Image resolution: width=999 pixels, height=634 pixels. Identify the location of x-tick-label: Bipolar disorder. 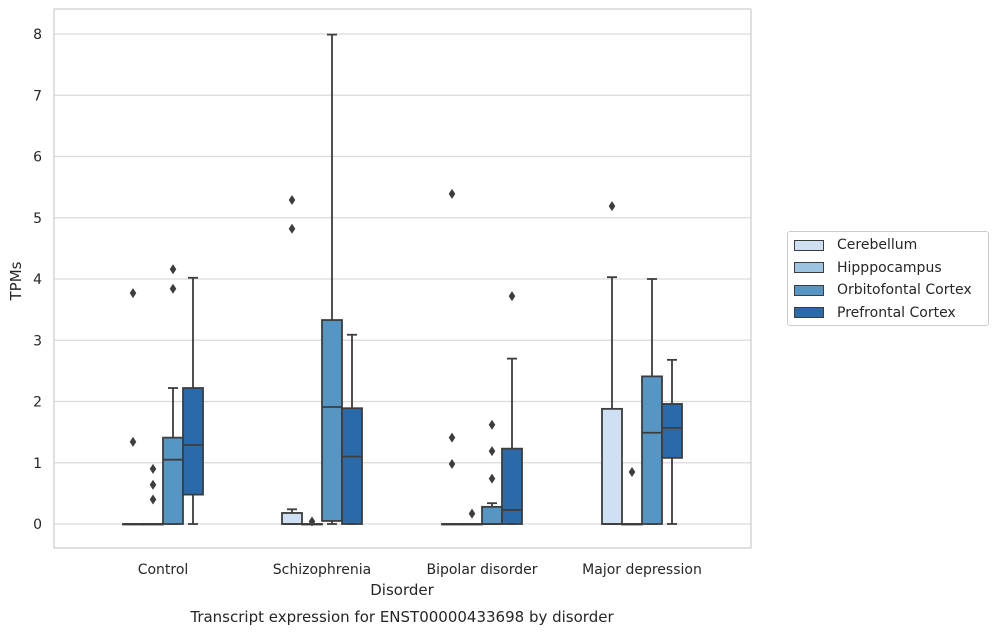
(481, 570).